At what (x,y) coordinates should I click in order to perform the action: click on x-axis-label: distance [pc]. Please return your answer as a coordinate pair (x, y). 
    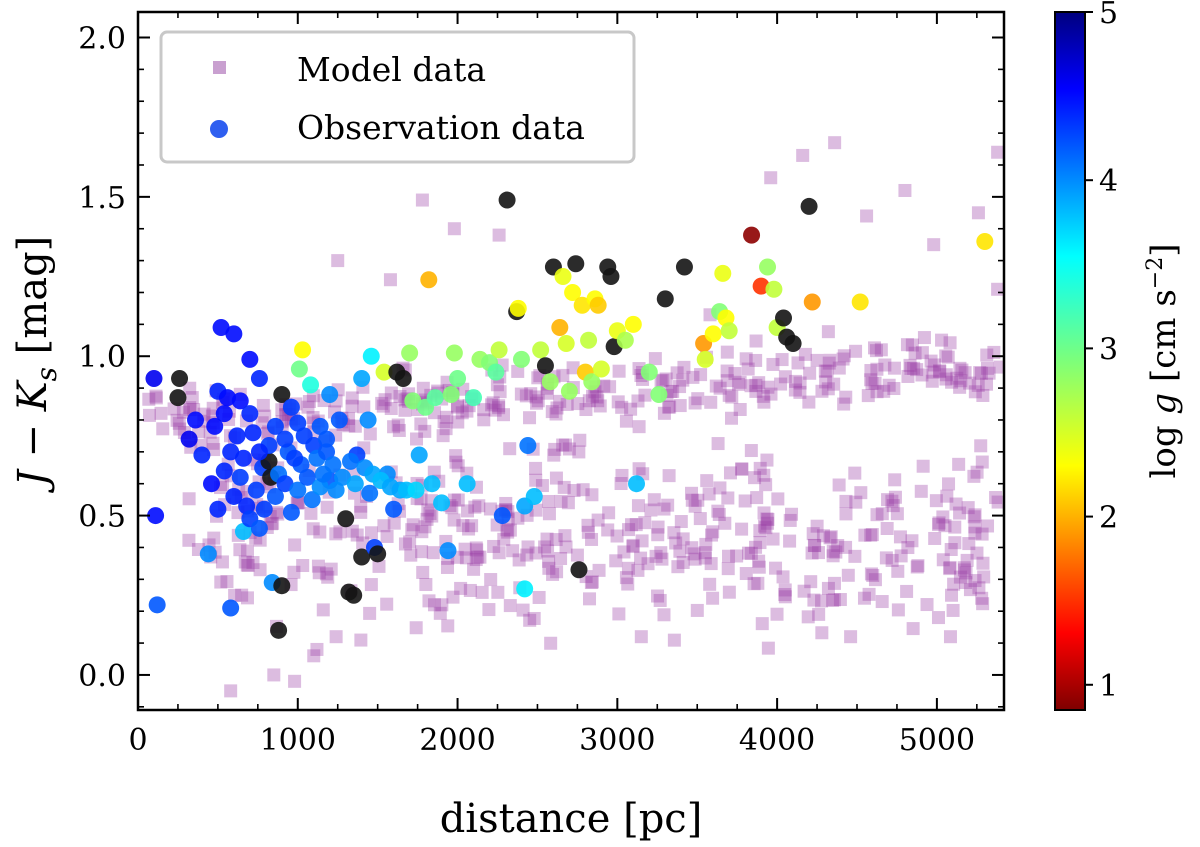
    Looking at the image, I should click on (571, 819).